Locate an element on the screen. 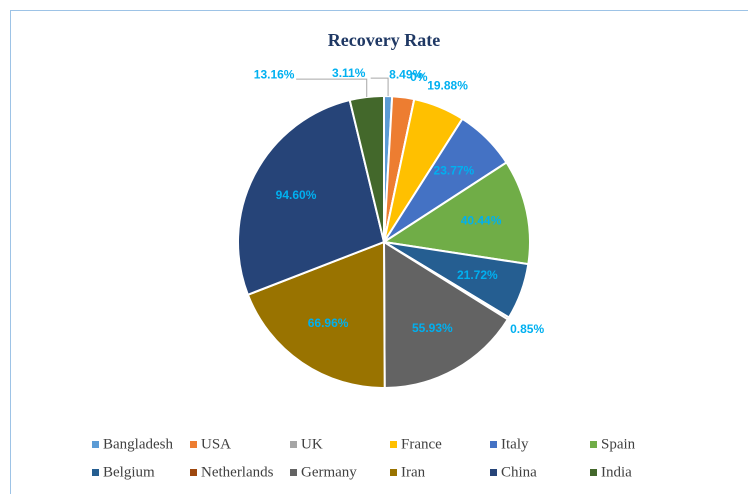  data-label: 94.60% is located at coordinates (296, 195).